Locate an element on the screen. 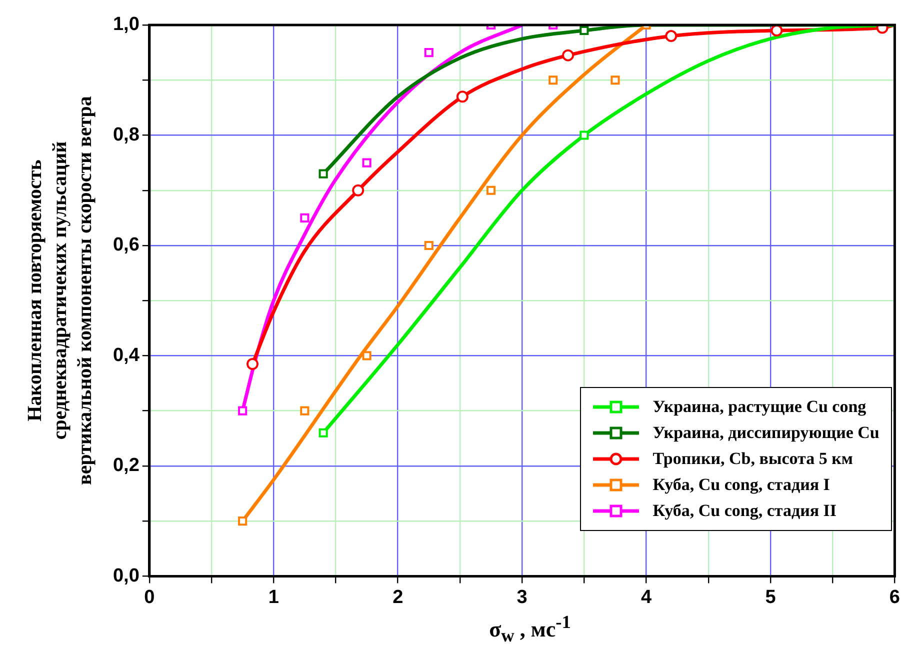  y-tick-label: 0,2 is located at coordinates (126, 465).